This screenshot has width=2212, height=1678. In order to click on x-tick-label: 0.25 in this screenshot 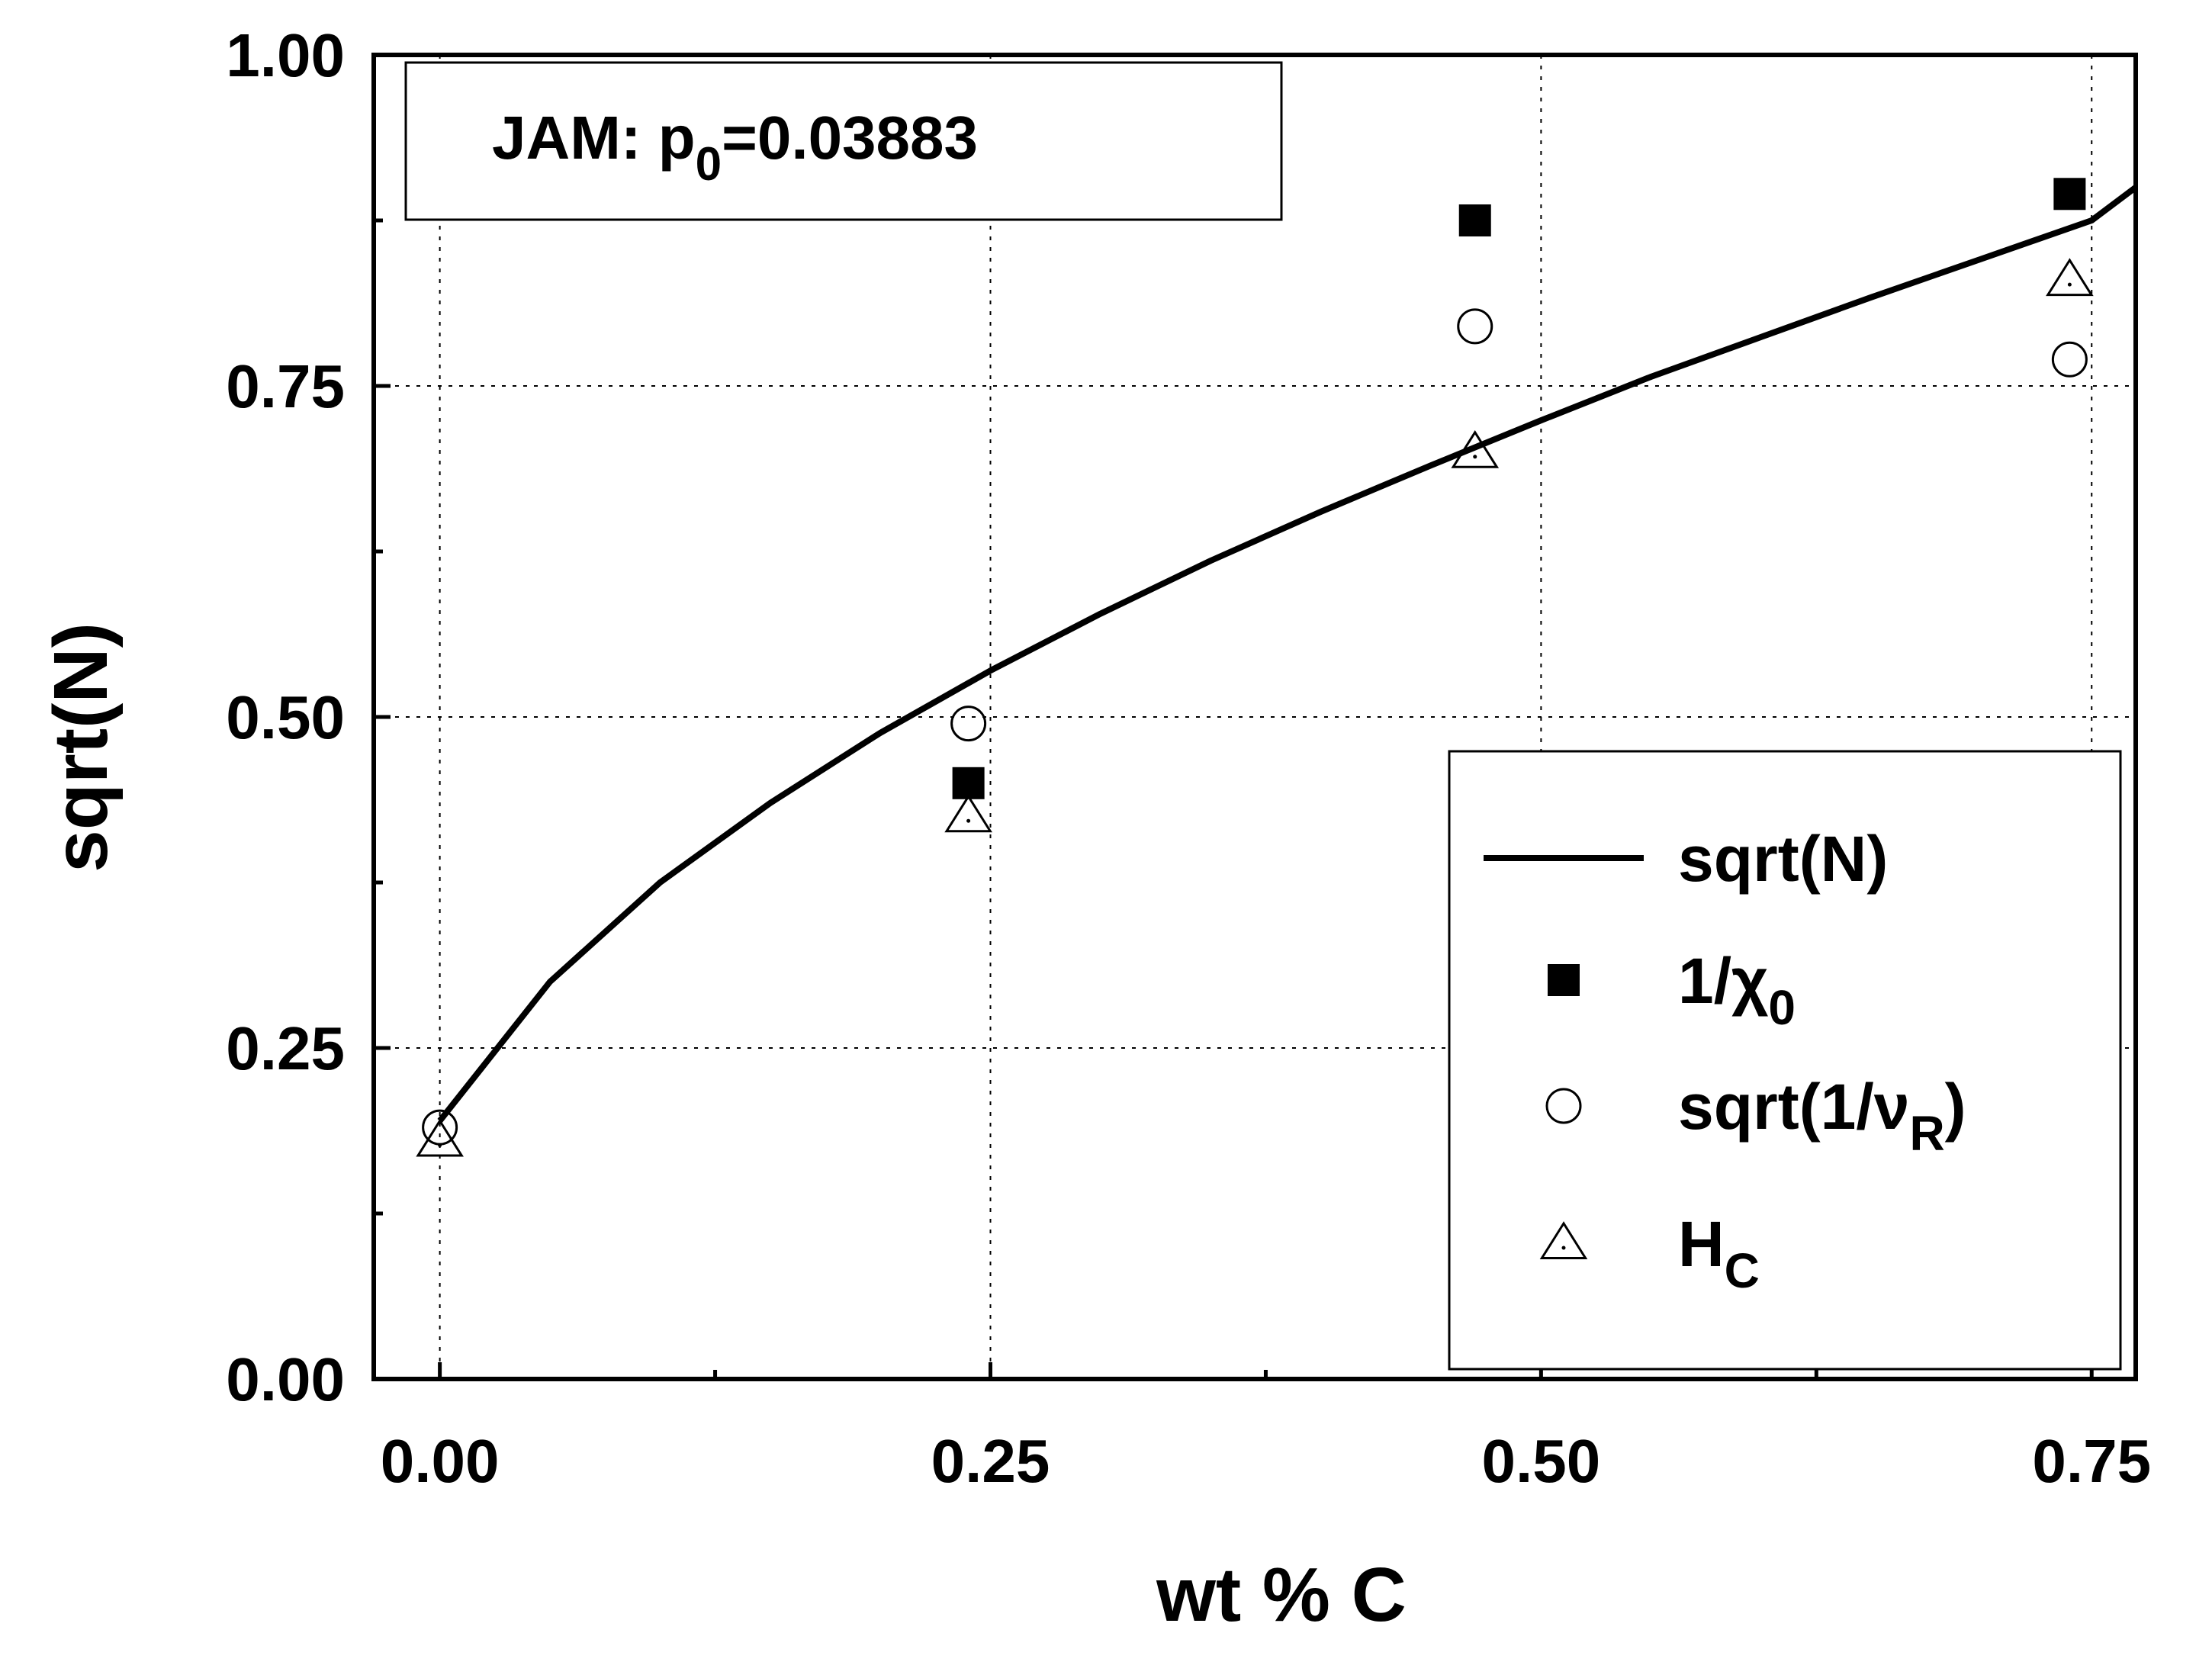, I will do `click(991, 1461)`.